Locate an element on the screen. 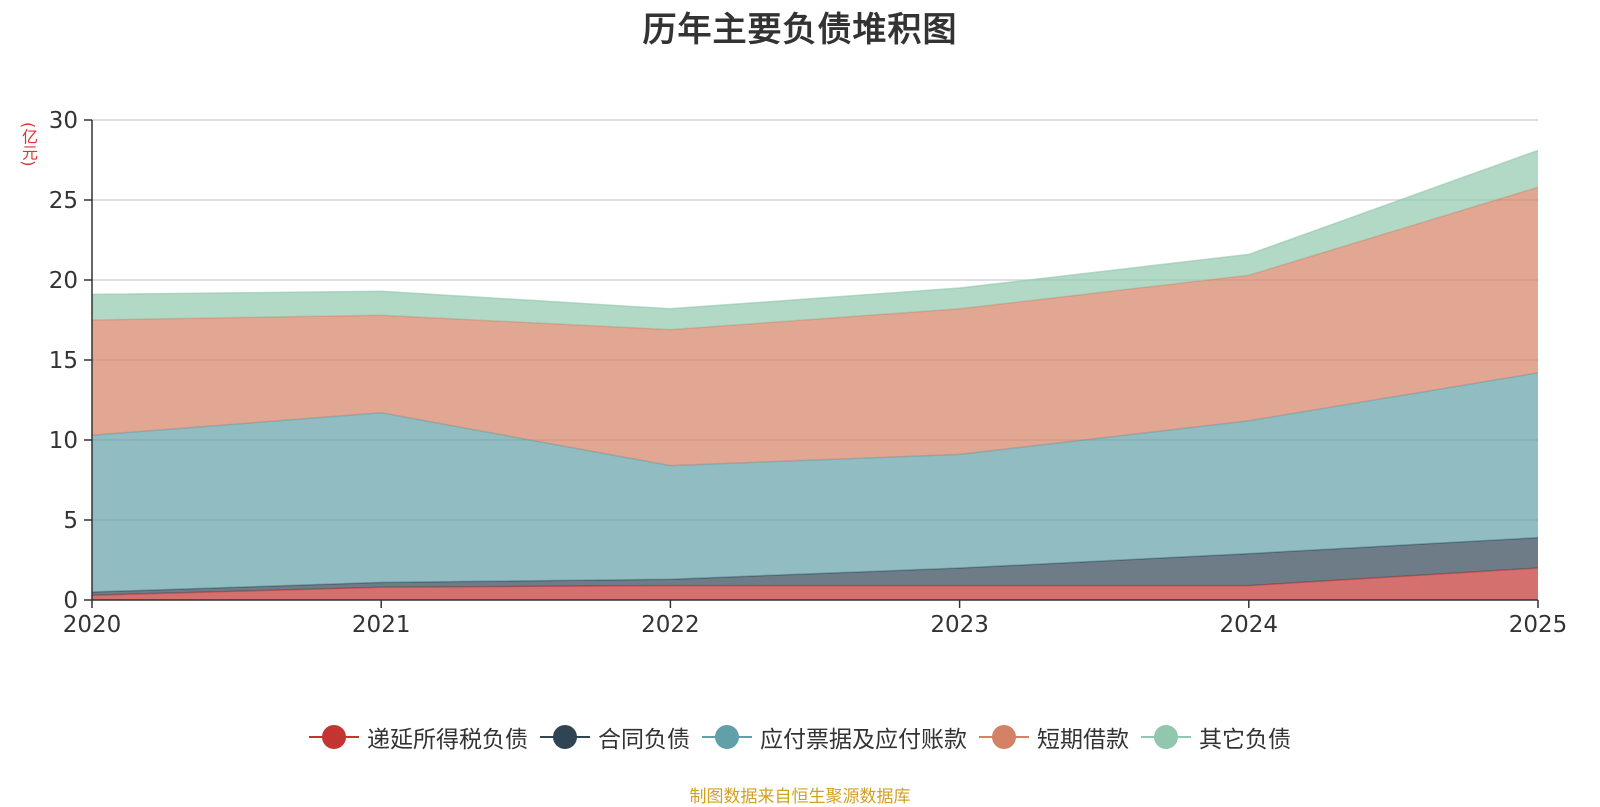 The image size is (1600, 807). legend-item-0: 递延所得税负债 is located at coordinates (418, 737).